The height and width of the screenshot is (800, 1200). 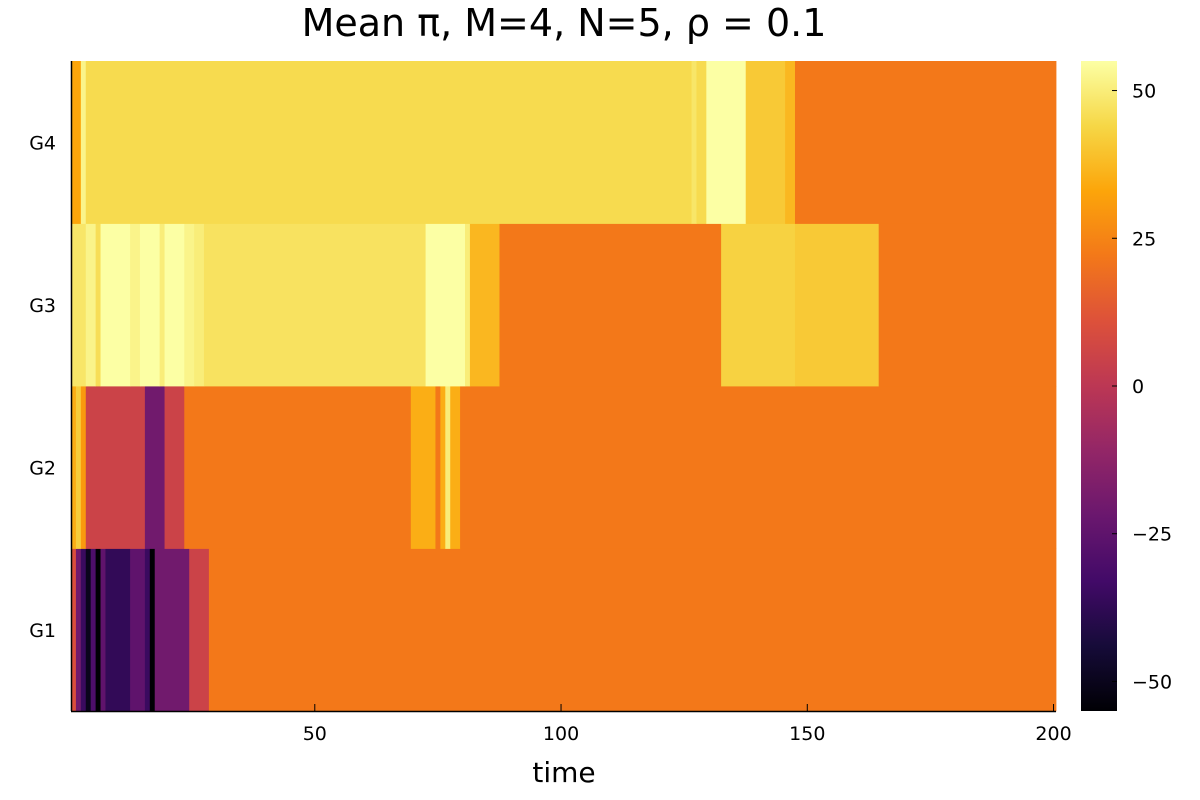 I want to click on colorbar-tick-label: 50, so click(x=1144, y=92).